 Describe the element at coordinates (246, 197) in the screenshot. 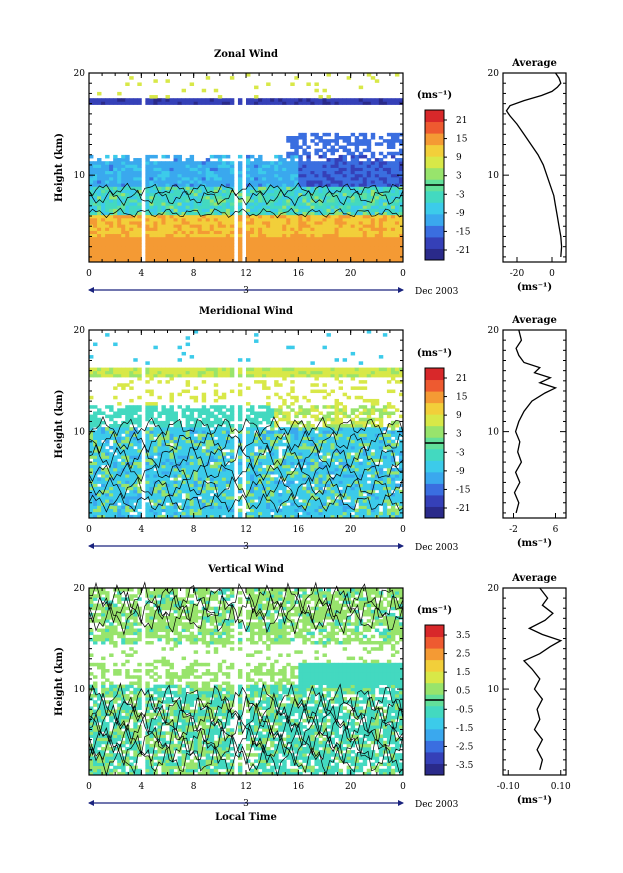

I see `zonal-contour-line` at that location.